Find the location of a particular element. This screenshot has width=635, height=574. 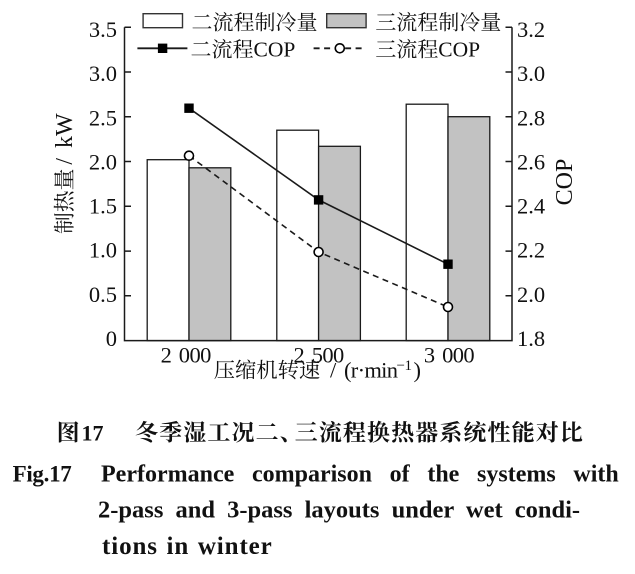

svg-text: 0 is located at coordinates (111, 338).